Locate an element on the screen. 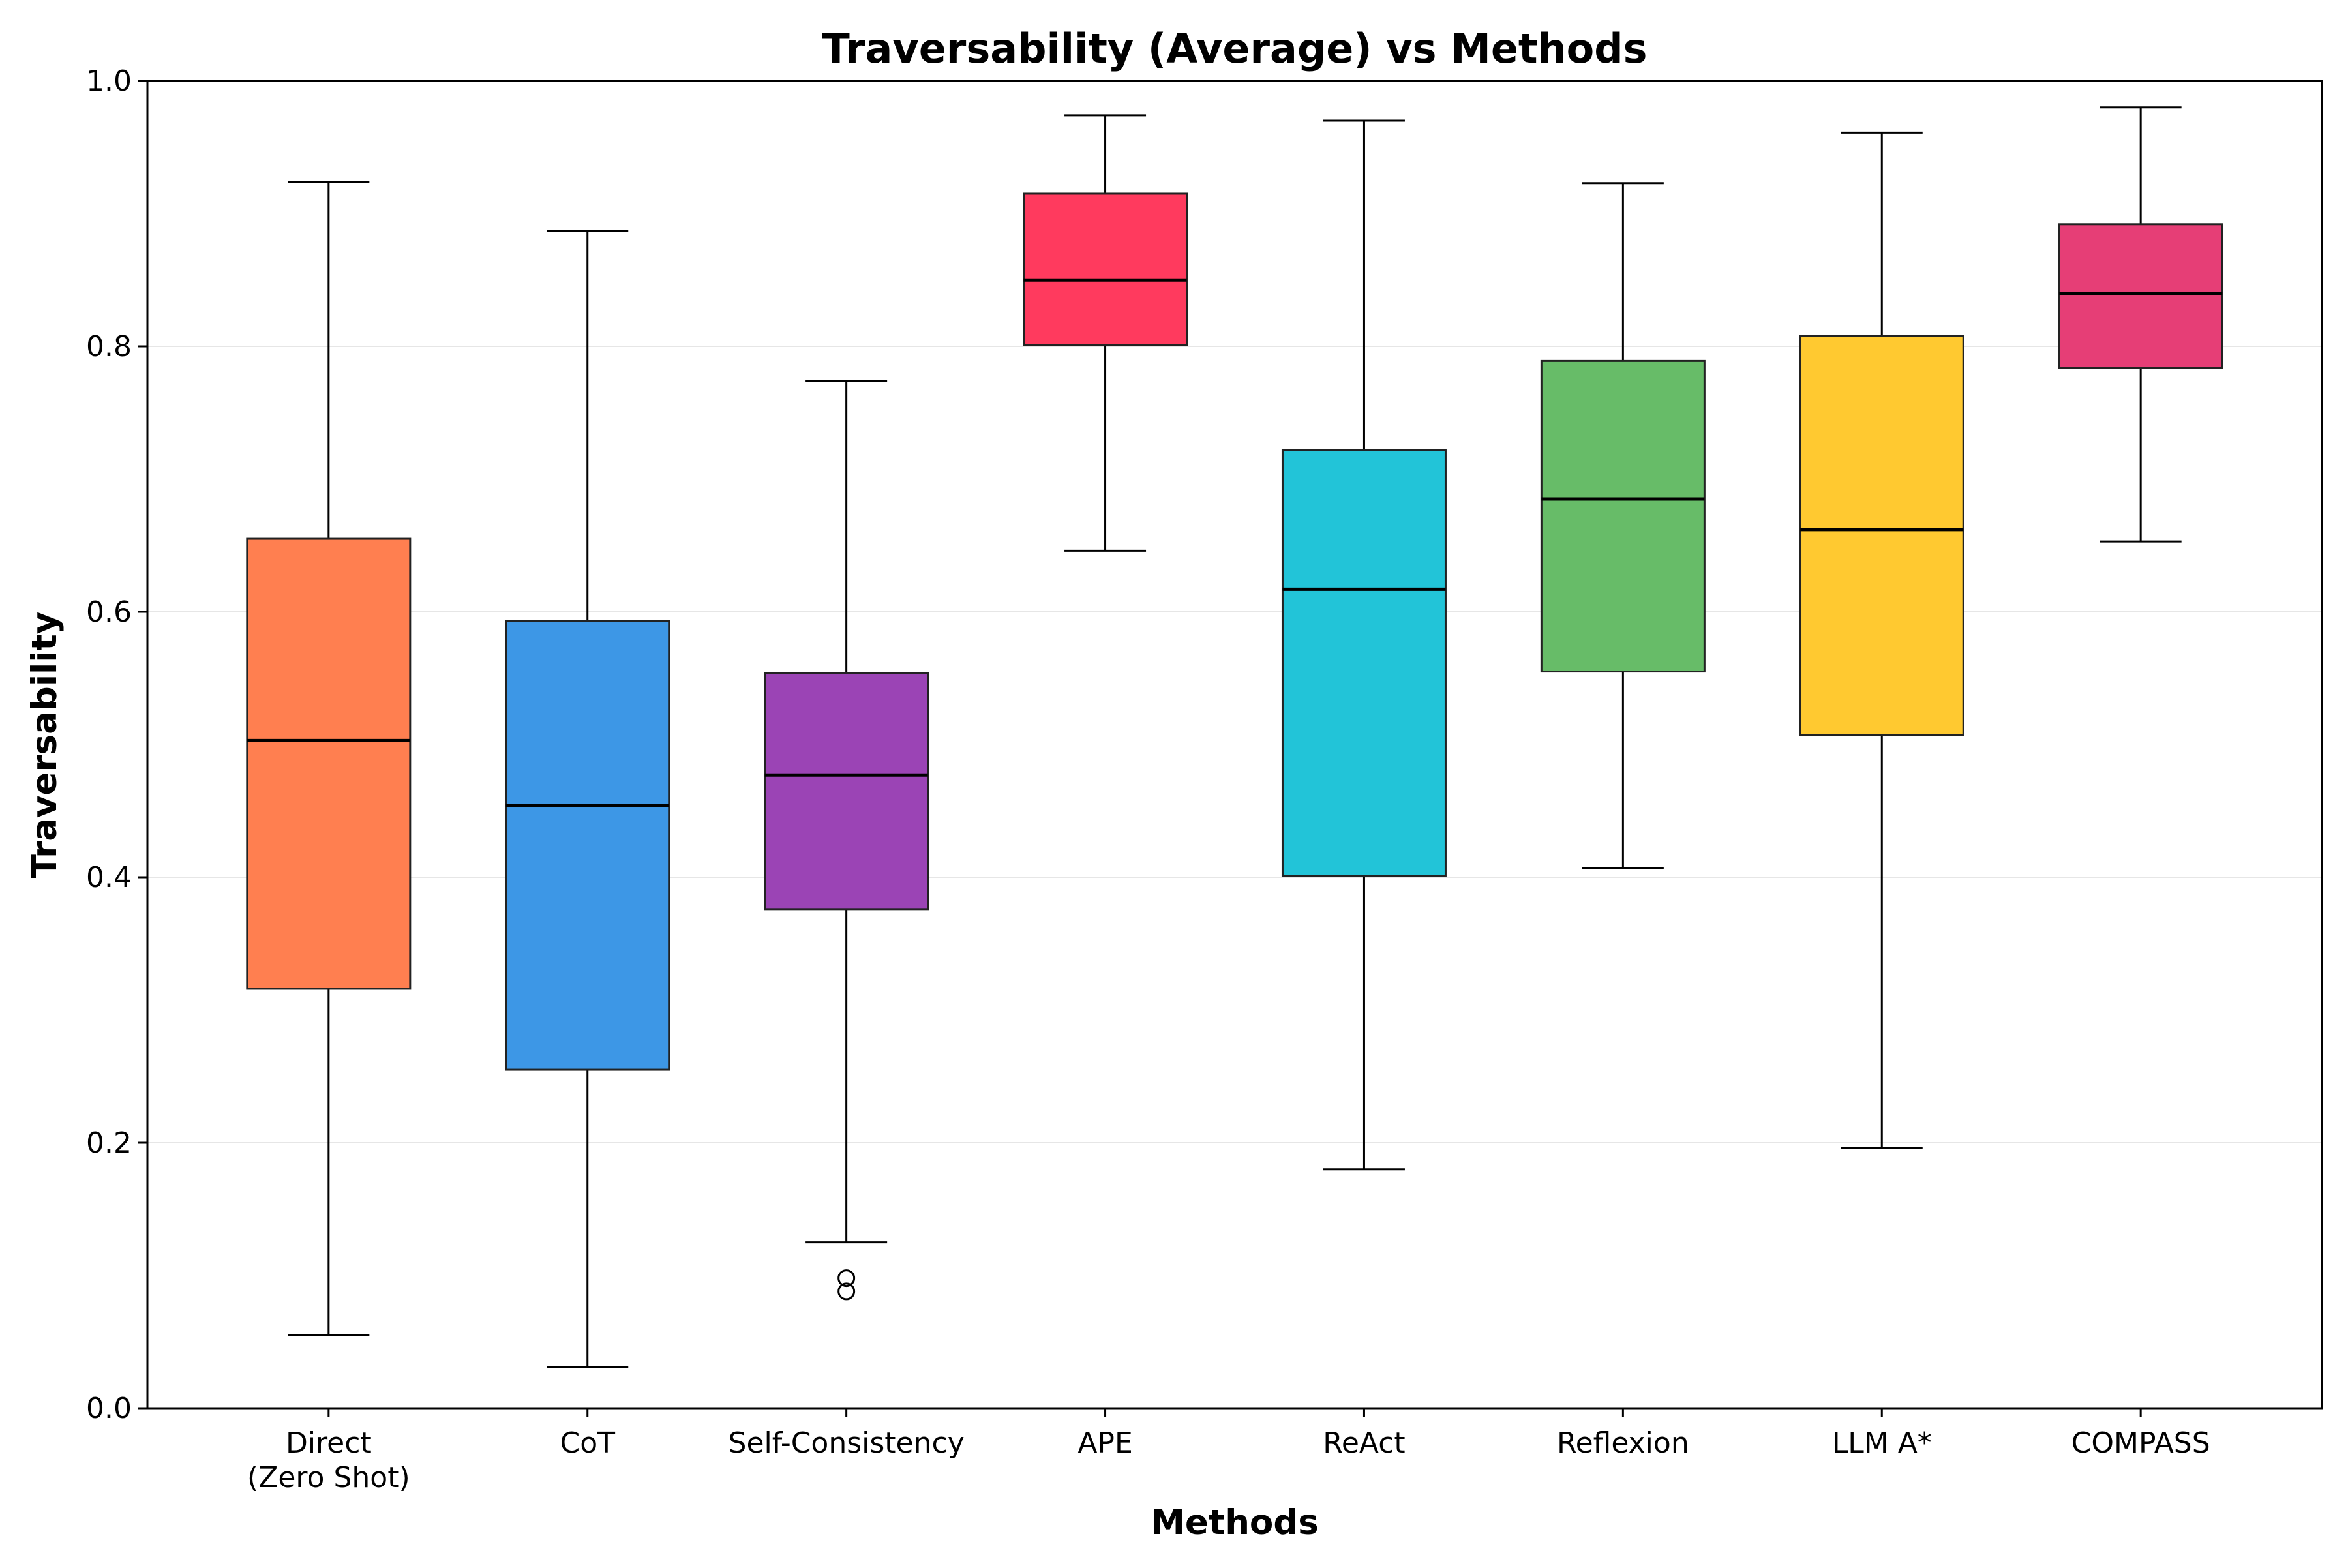  x-tick-label: Direct is located at coordinates (329, 1443).